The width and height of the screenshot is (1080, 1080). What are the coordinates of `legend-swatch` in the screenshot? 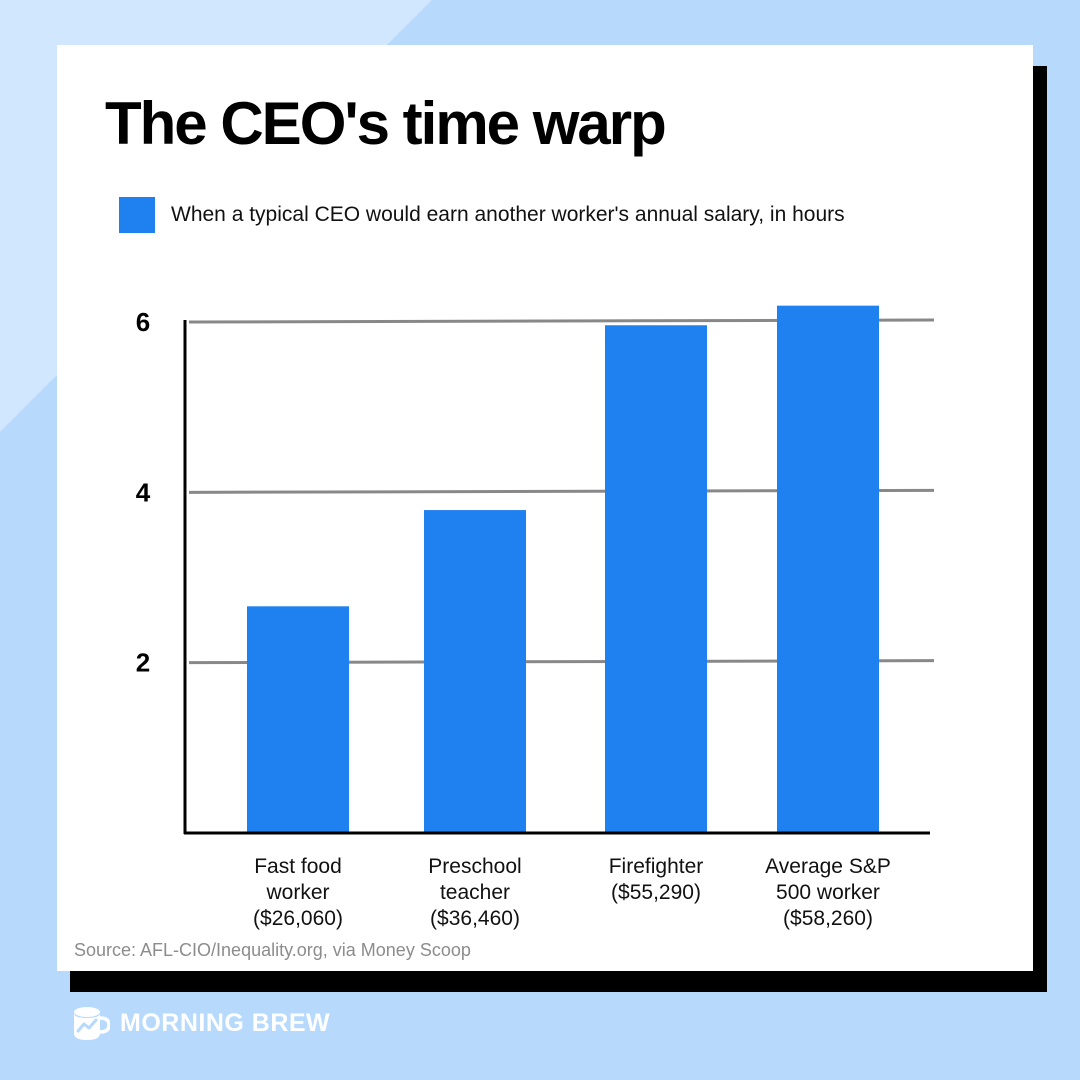 It's located at (137, 215).